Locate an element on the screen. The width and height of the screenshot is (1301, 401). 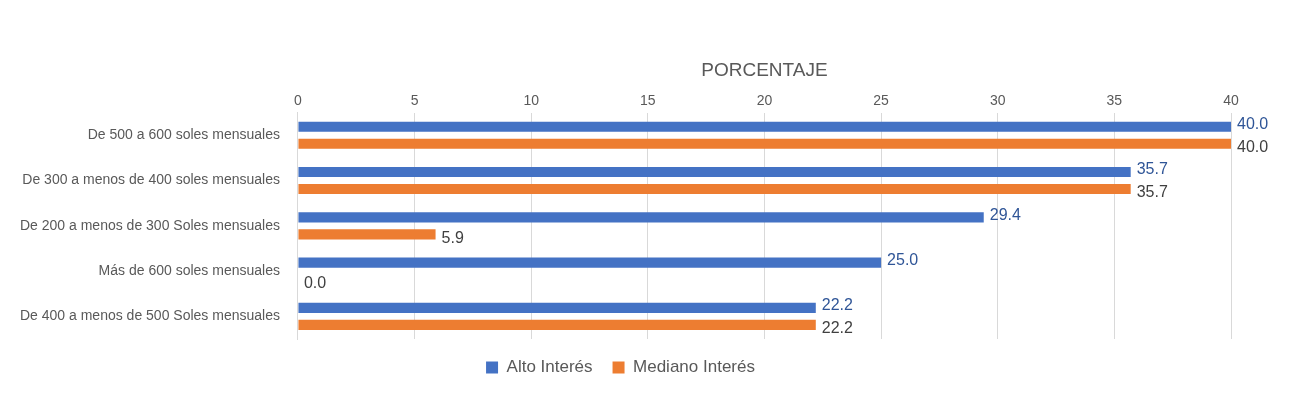
x-tick-label: 35 is located at coordinates (1114, 100).